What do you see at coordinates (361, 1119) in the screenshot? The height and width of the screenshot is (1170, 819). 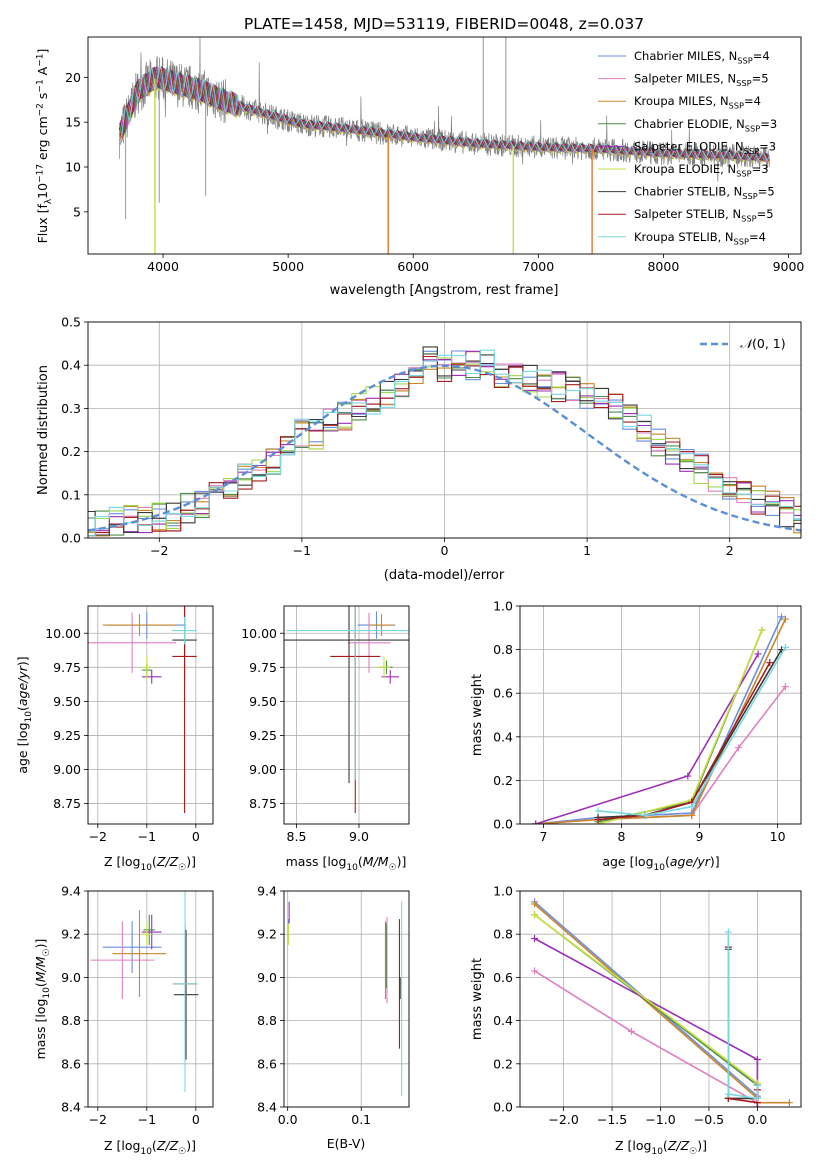 I see `x-tick-label: 0.1` at bounding box center [361, 1119].